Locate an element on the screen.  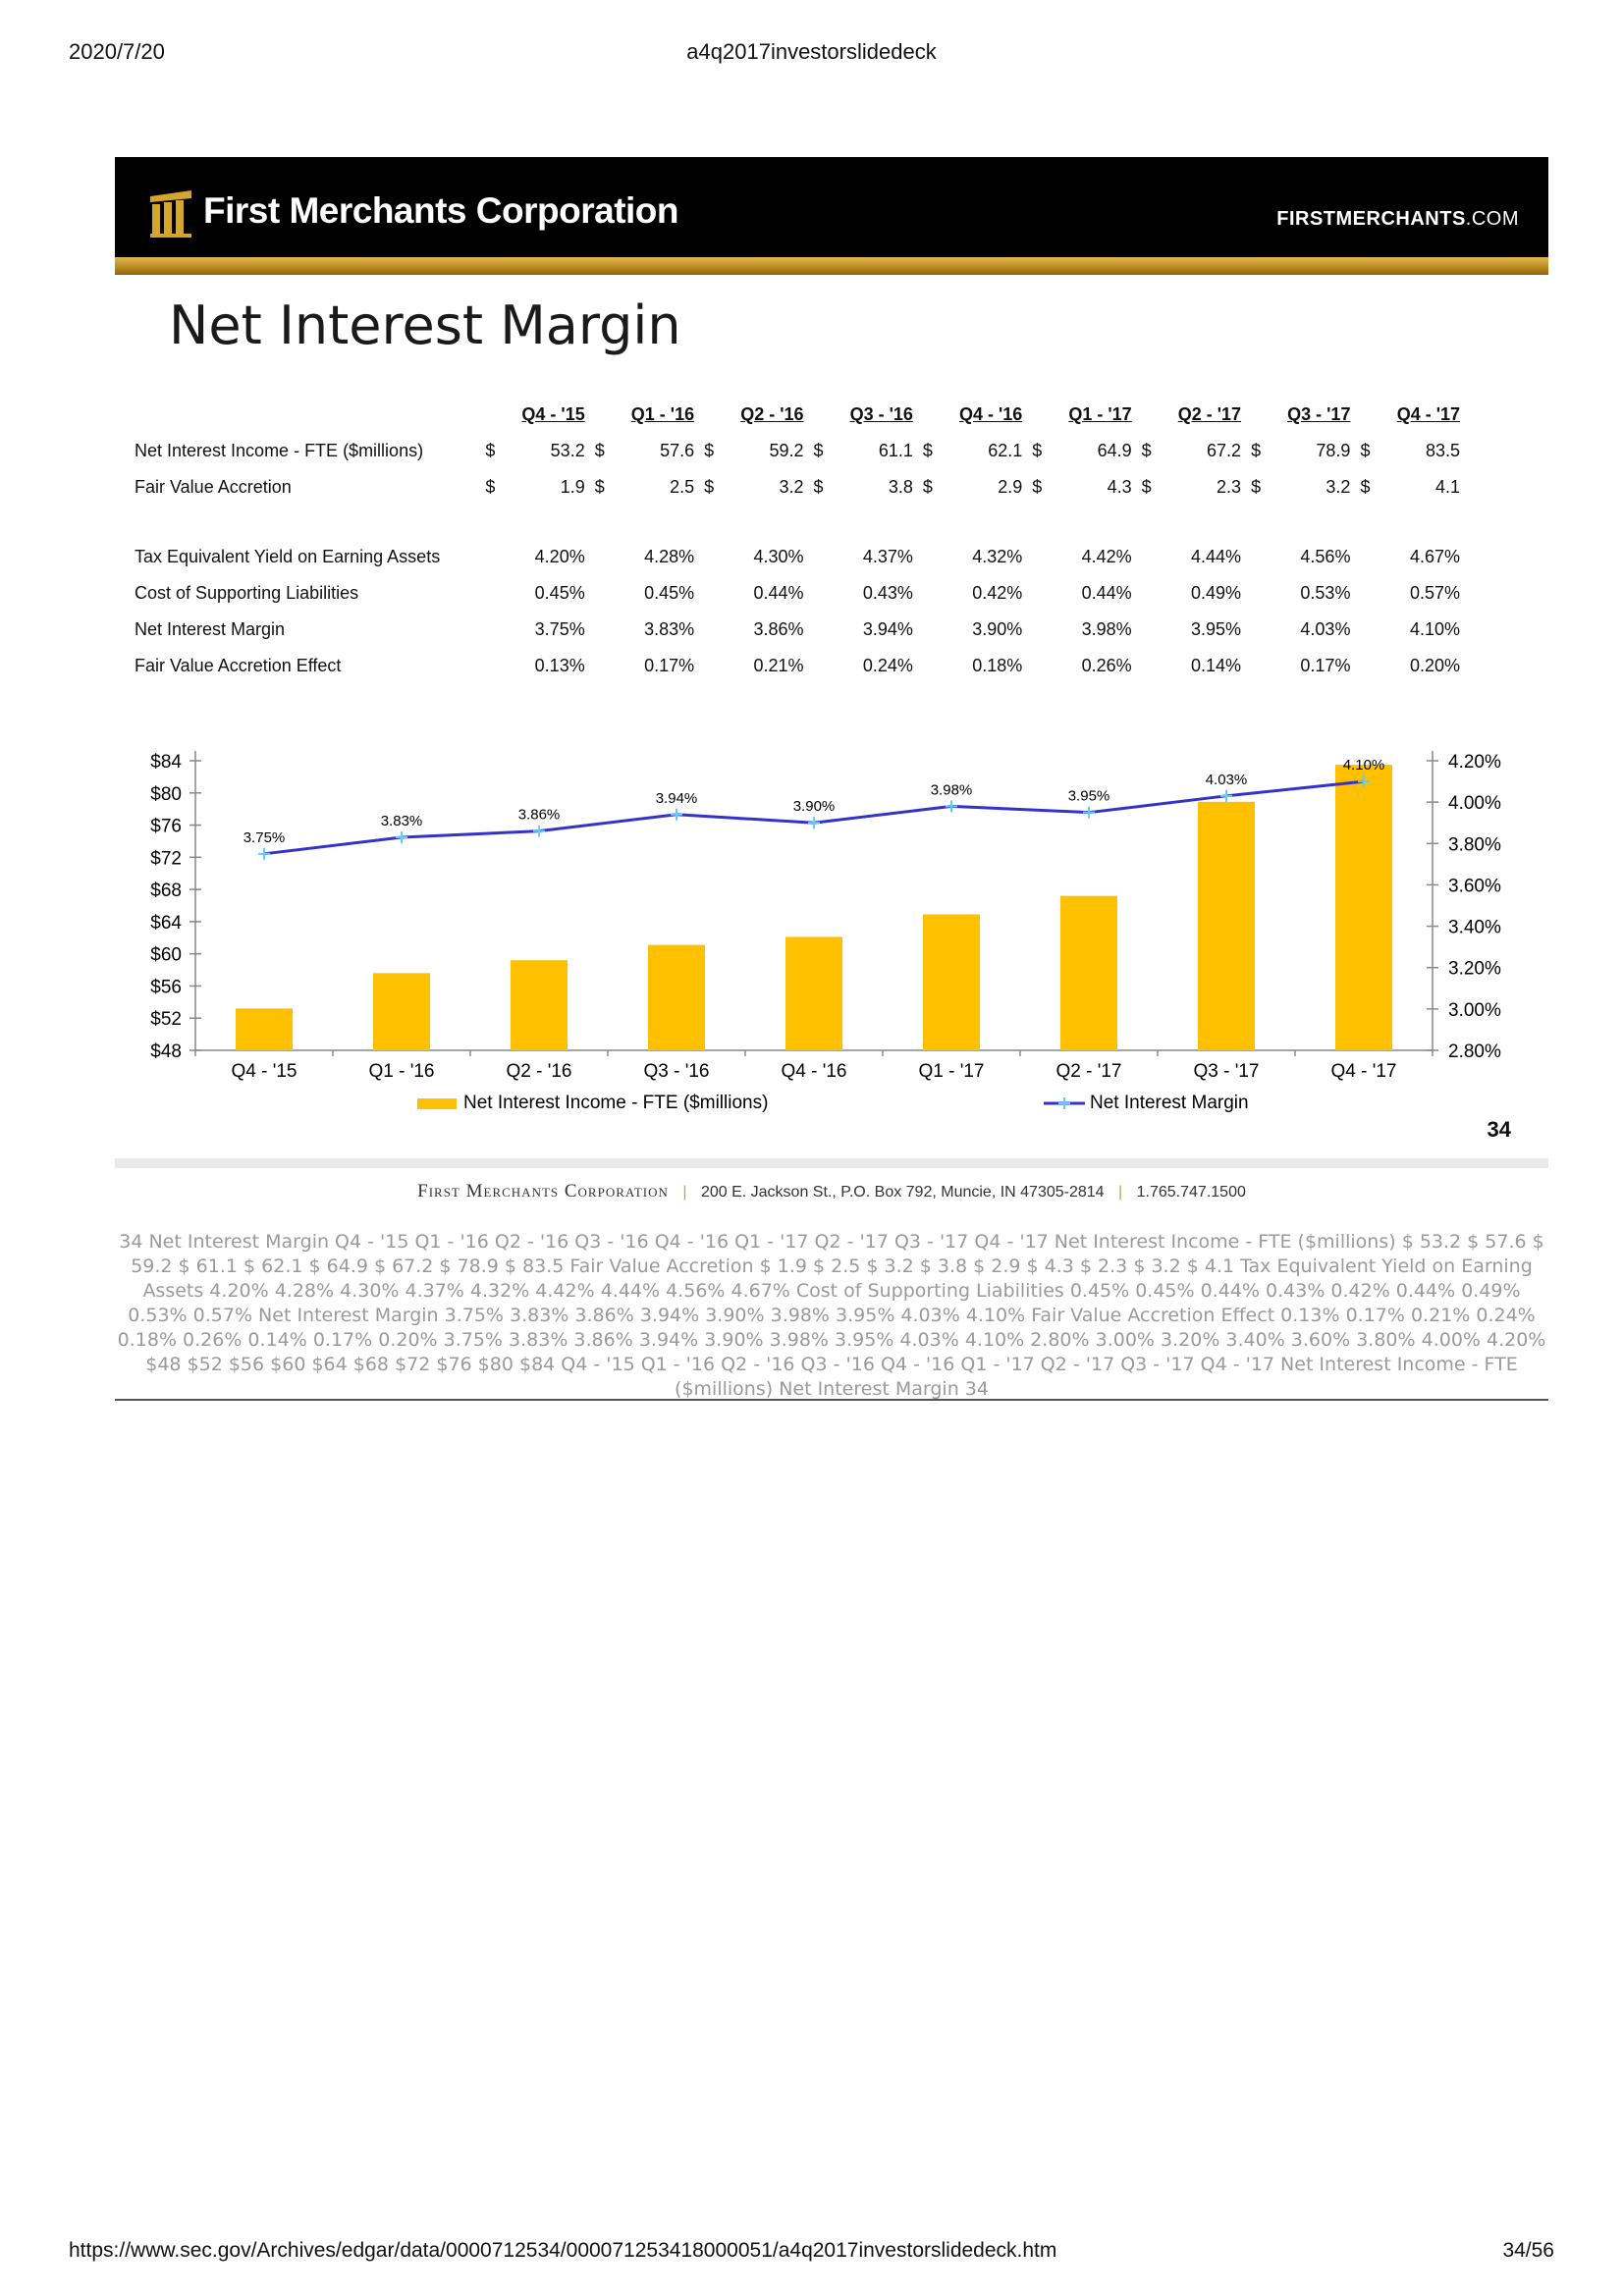
table-cell: 4.37% is located at coordinates (887, 556).